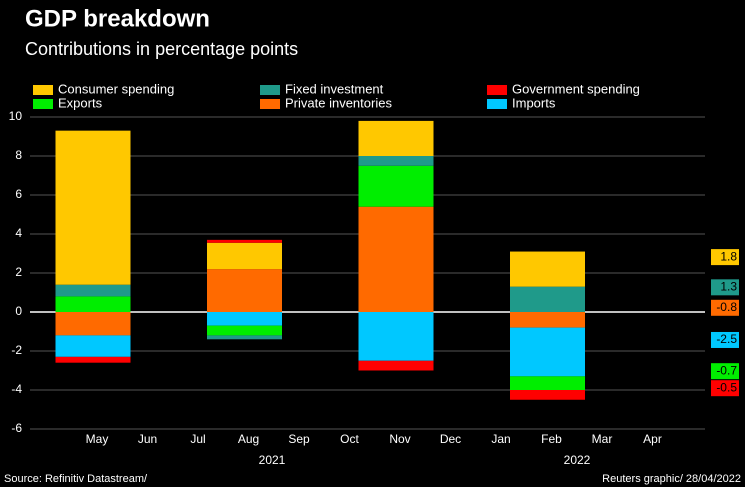 The image size is (745, 487). Describe the element at coordinates (551, 439) in the screenshot. I see `x-tick-label: Feb` at that location.